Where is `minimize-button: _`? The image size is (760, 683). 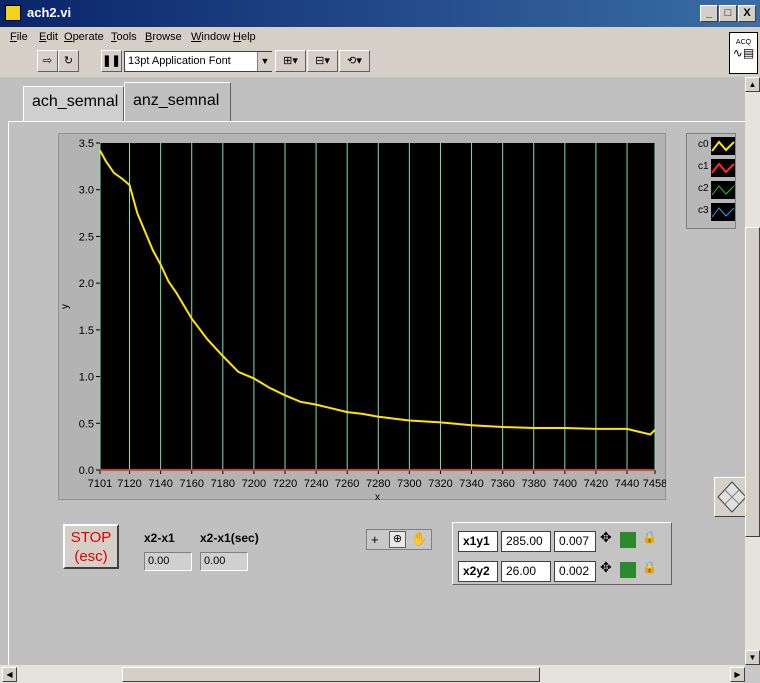
minimize-button: _ is located at coordinates (709, 13).